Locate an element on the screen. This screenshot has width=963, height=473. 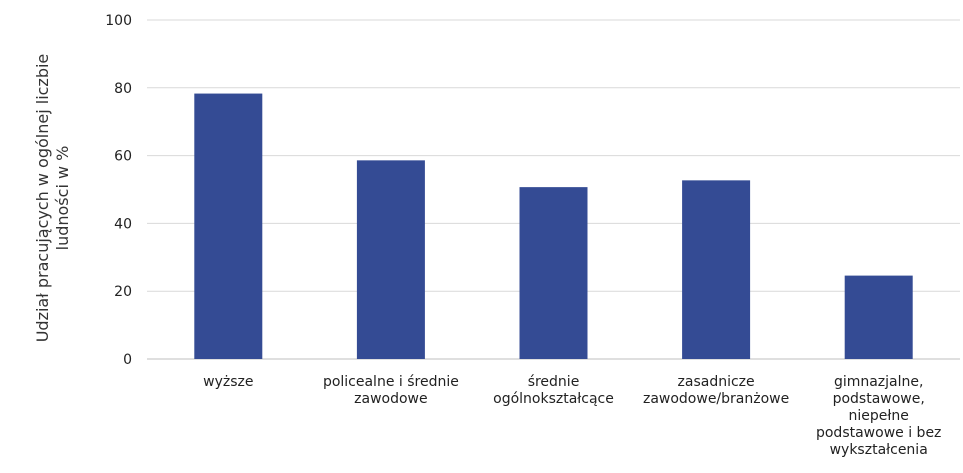
category-label: niepełne is located at coordinates (879, 416).